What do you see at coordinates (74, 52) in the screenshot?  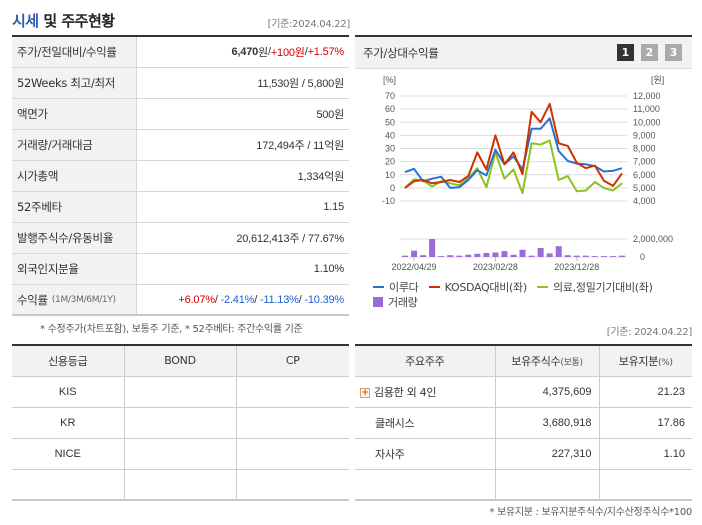 I see `info-label: 주가/전일대비/수익률` at bounding box center [74, 52].